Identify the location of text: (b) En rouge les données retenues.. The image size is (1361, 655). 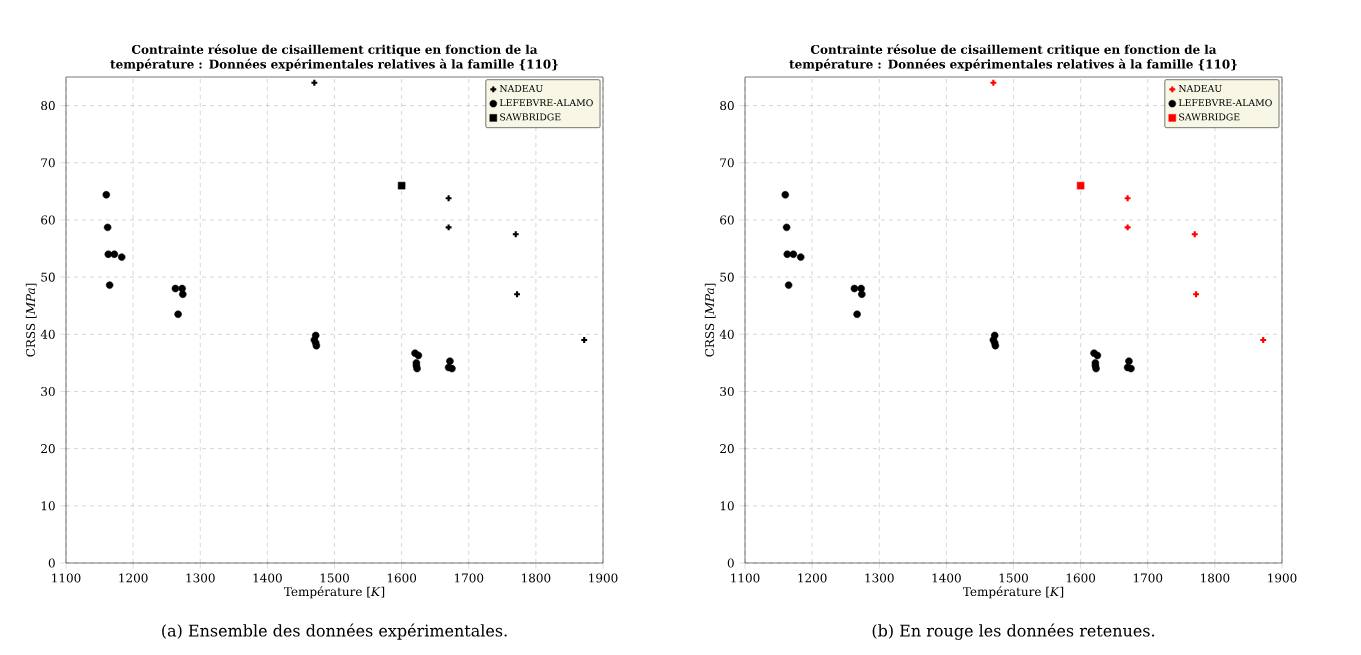
(1013, 631).